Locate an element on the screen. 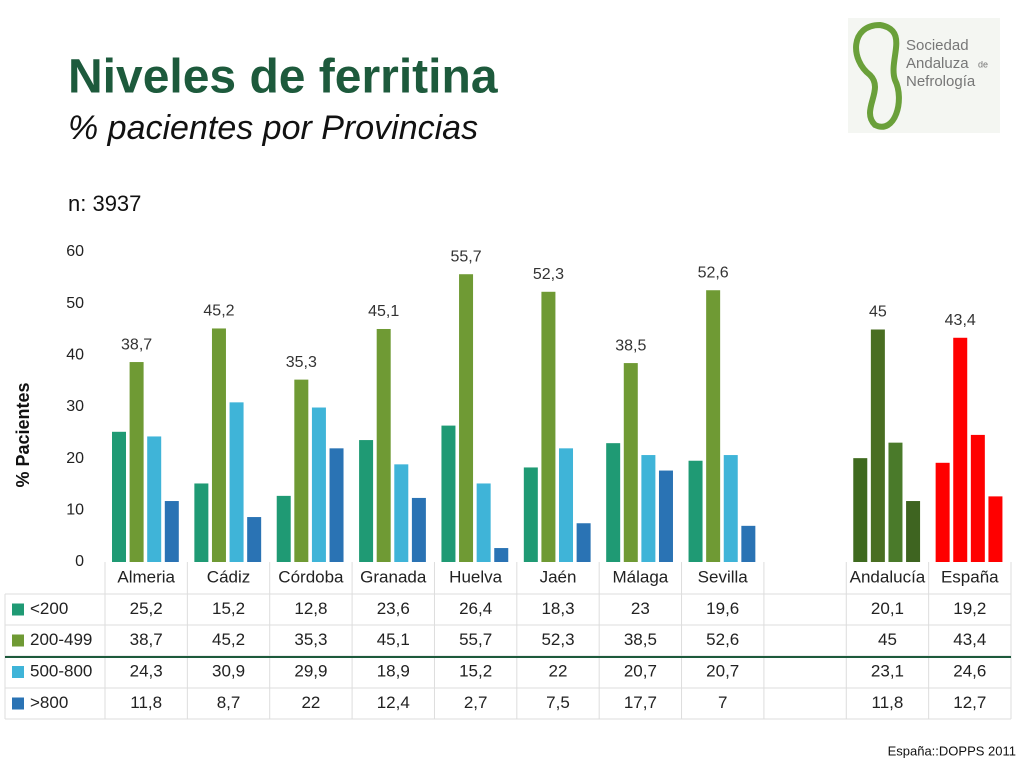 This screenshot has width=1024, height=768. table-cell: 11,8 is located at coordinates (146, 702).